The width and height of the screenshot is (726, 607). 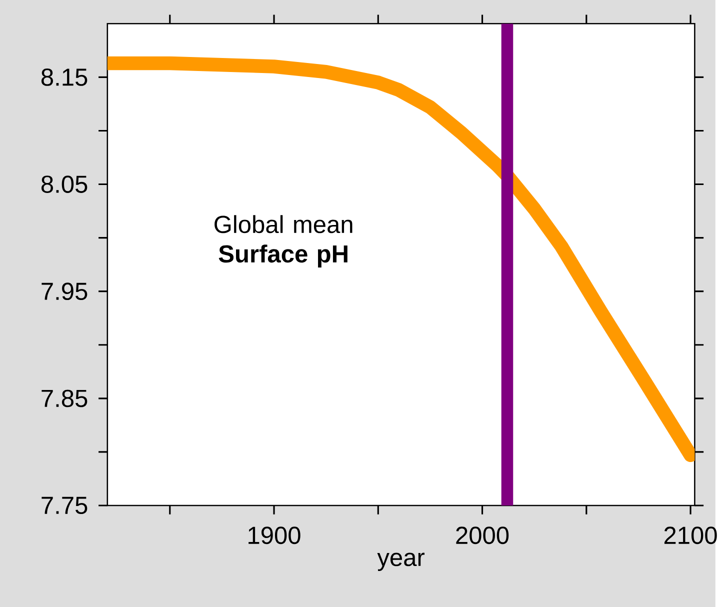 I want to click on y-tick-label: 7.75, so click(x=65, y=505).